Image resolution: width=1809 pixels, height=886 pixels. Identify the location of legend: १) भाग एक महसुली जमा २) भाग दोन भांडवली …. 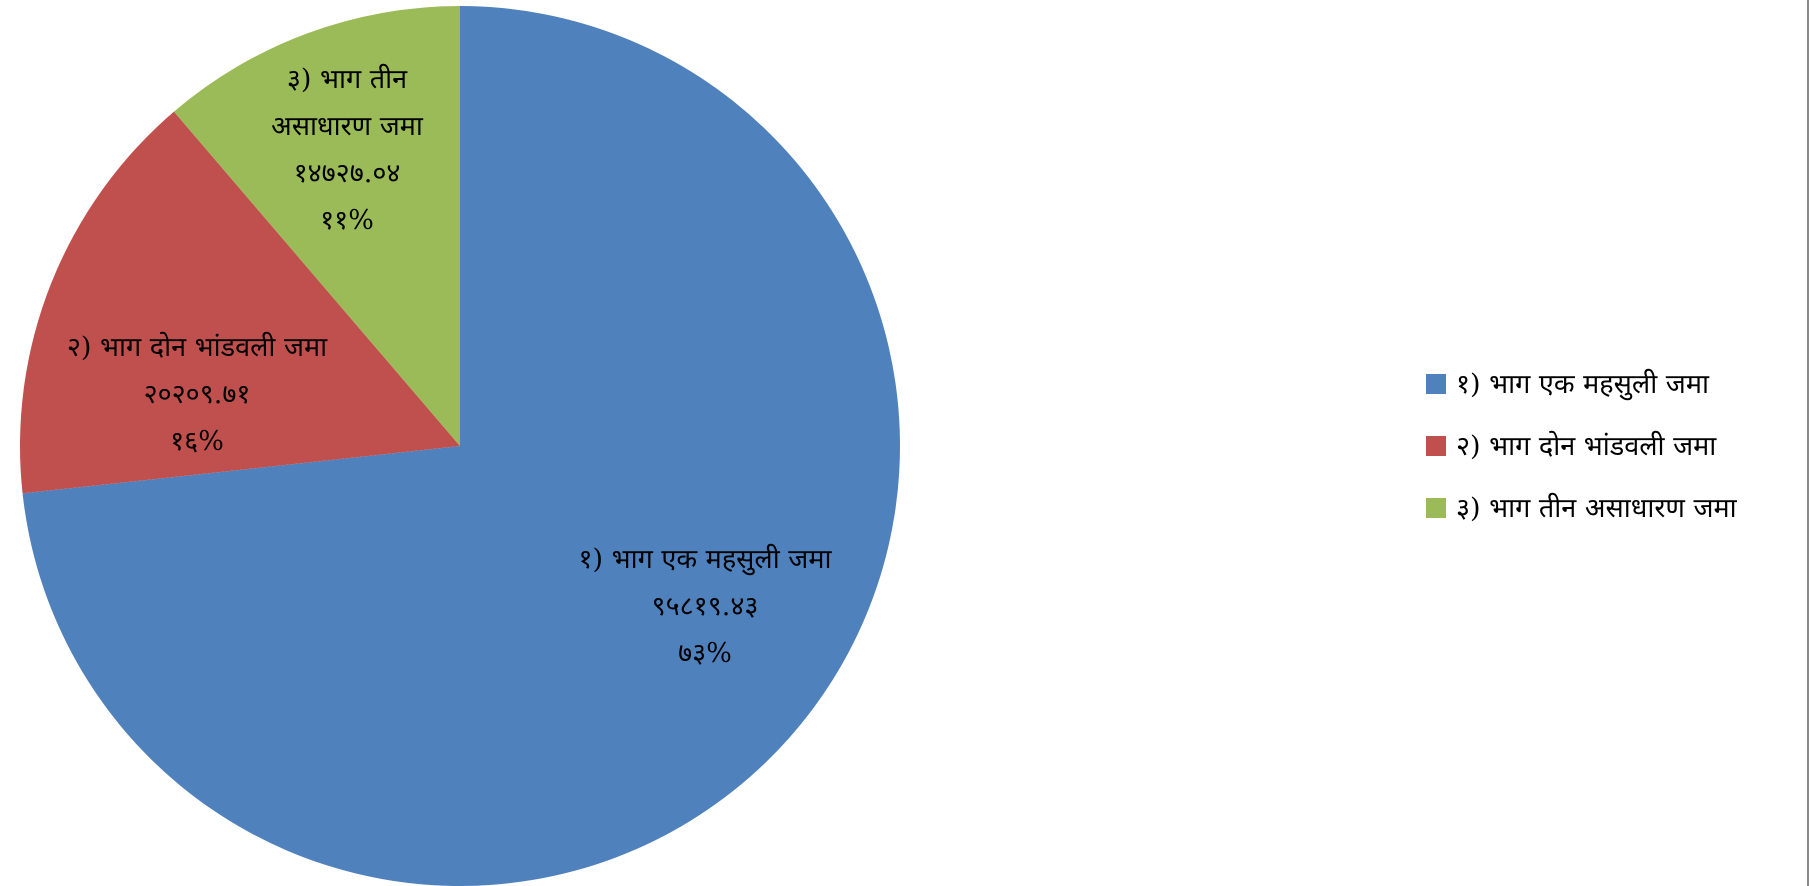
(1582, 446).